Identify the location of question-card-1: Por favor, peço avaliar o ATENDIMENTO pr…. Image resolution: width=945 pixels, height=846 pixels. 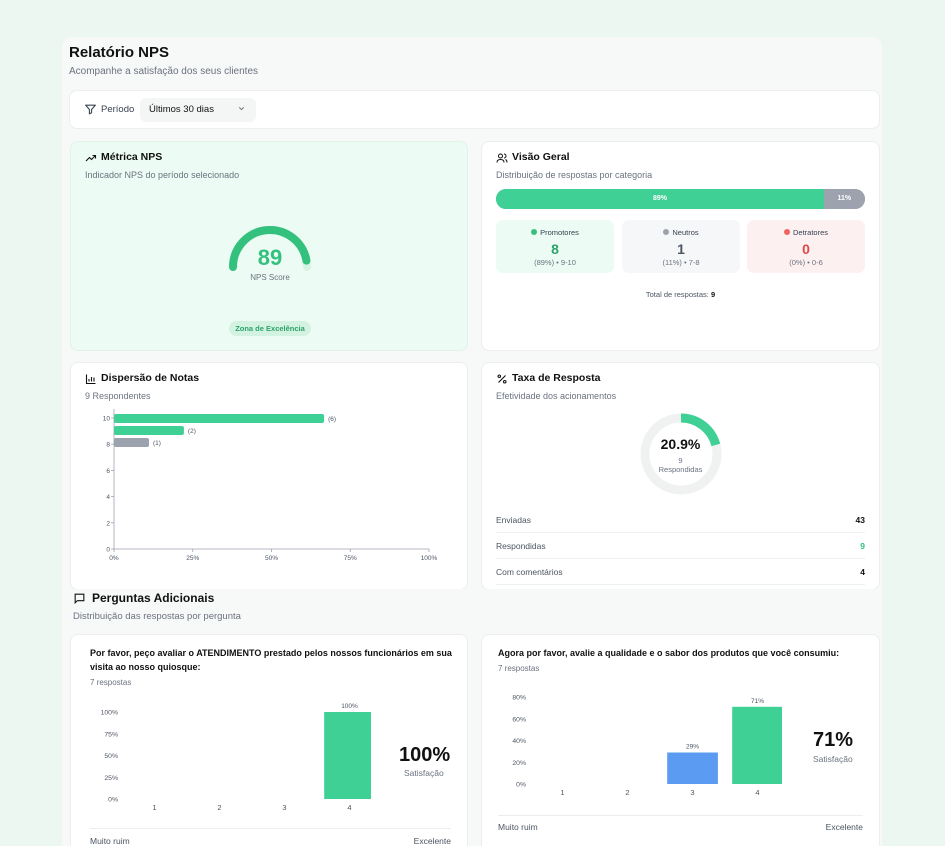
(269, 740).